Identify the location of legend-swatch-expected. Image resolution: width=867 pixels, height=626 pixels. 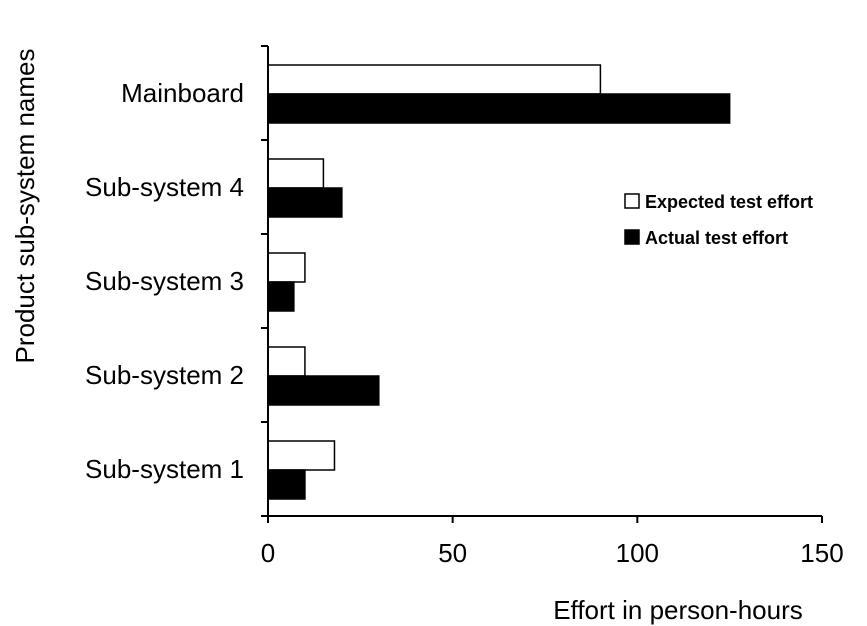
(632, 201).